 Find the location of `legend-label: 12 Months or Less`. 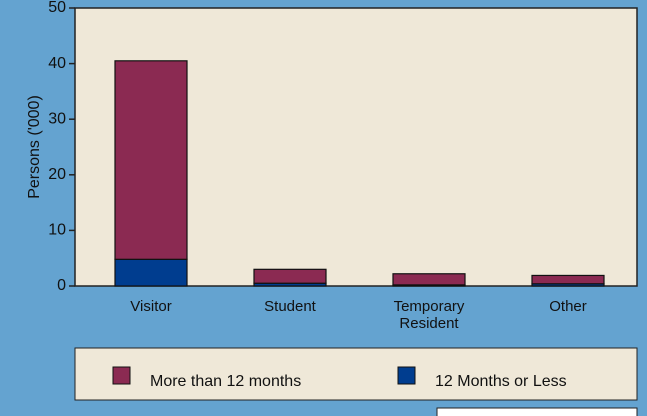

legend-label: 12 Months or Less is located at coordinates (501, 381).